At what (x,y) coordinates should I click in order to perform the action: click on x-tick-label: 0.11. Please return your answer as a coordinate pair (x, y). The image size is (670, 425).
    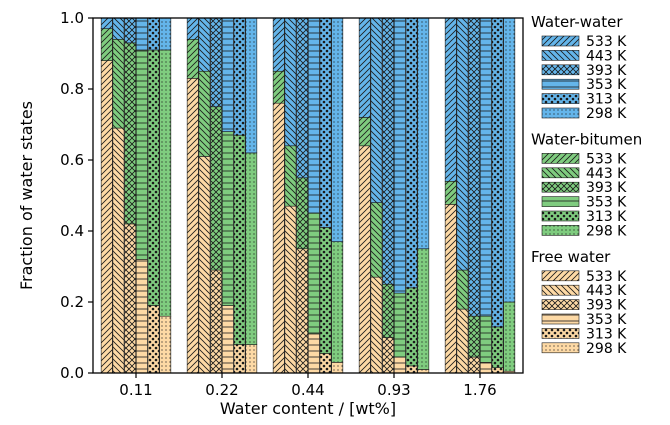
    Looking at the image, I should click on (135, 390).